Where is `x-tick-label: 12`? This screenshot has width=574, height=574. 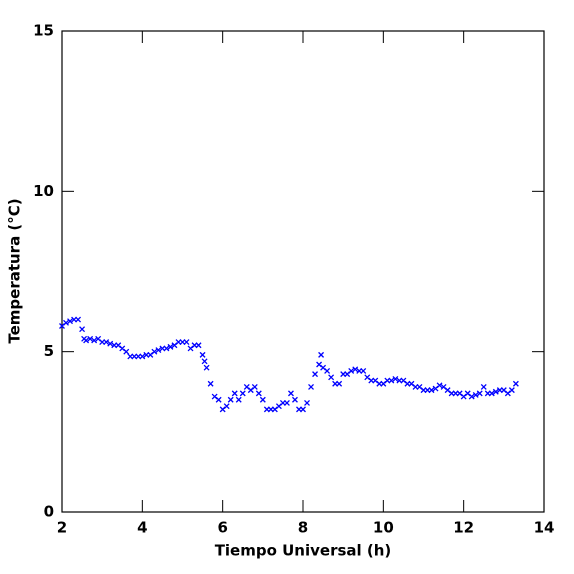 x-tick-label: 12 is located at coordinates (463, 528).